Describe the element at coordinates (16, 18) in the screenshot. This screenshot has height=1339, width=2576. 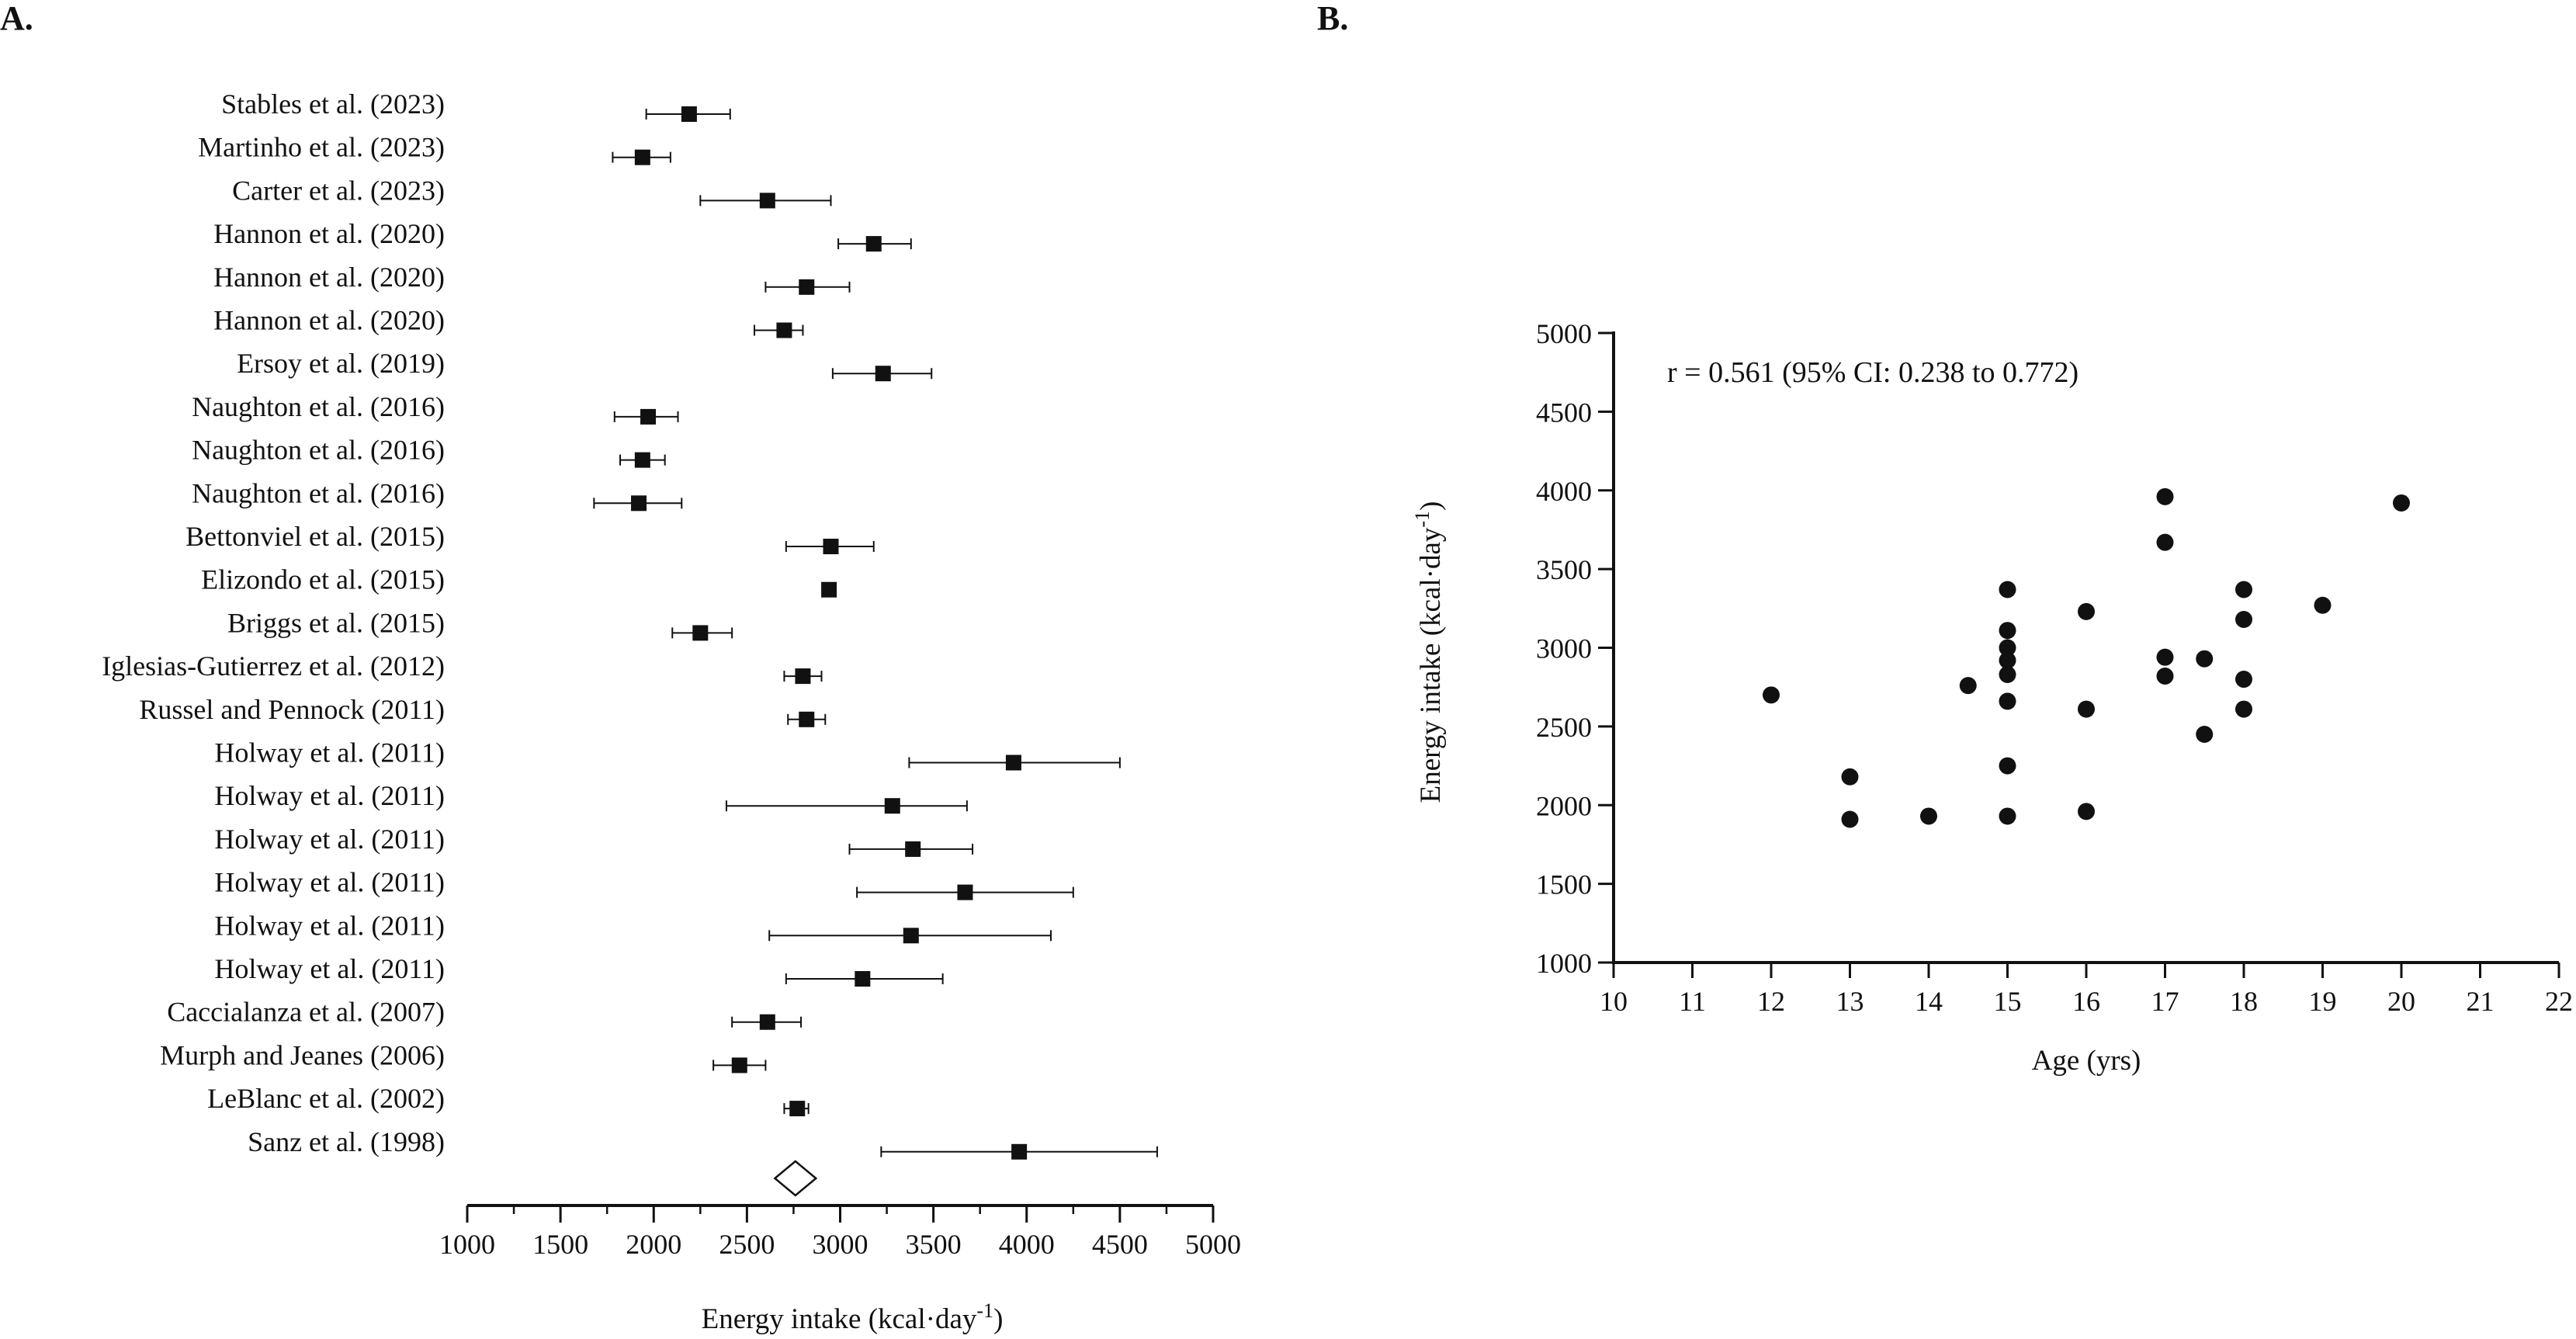
I see `panel-a-label: A.` at that location.